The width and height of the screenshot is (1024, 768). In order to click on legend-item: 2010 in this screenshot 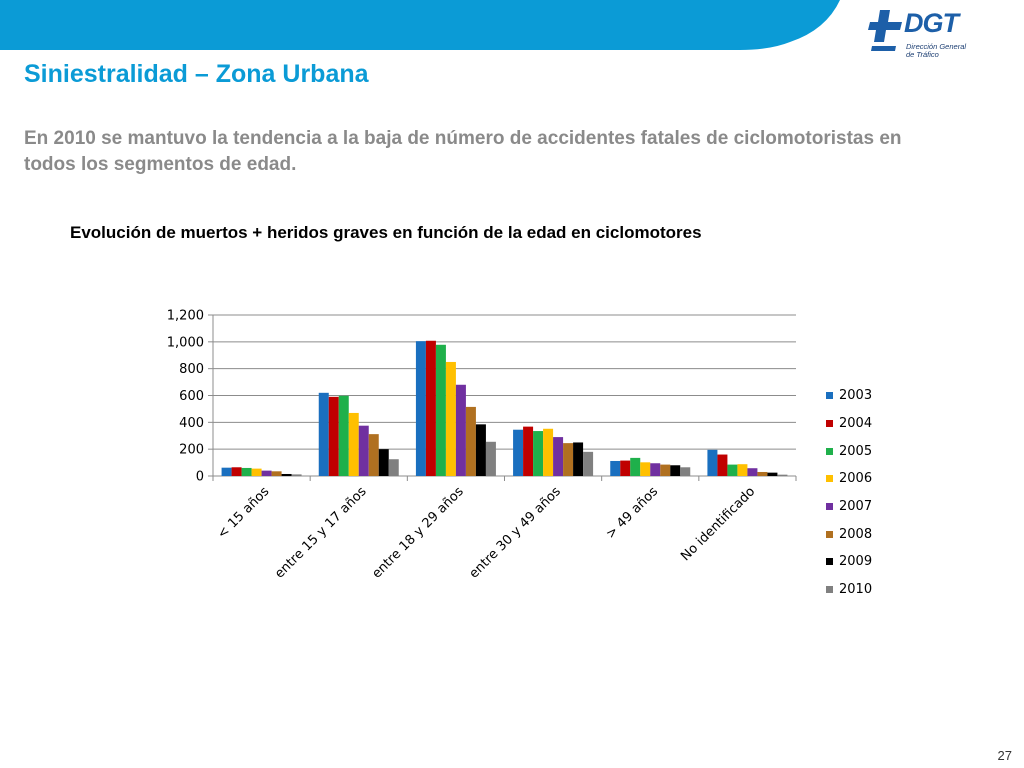, I will do `click(849, 590)`.